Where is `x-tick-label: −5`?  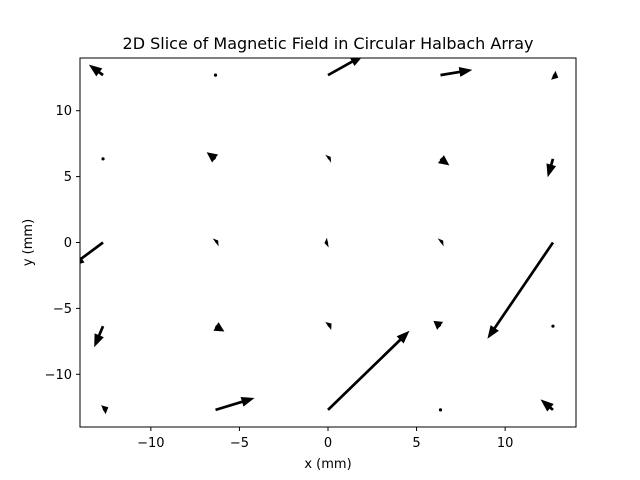 x-tick-label: −5 is located at coordinates (239, 443).